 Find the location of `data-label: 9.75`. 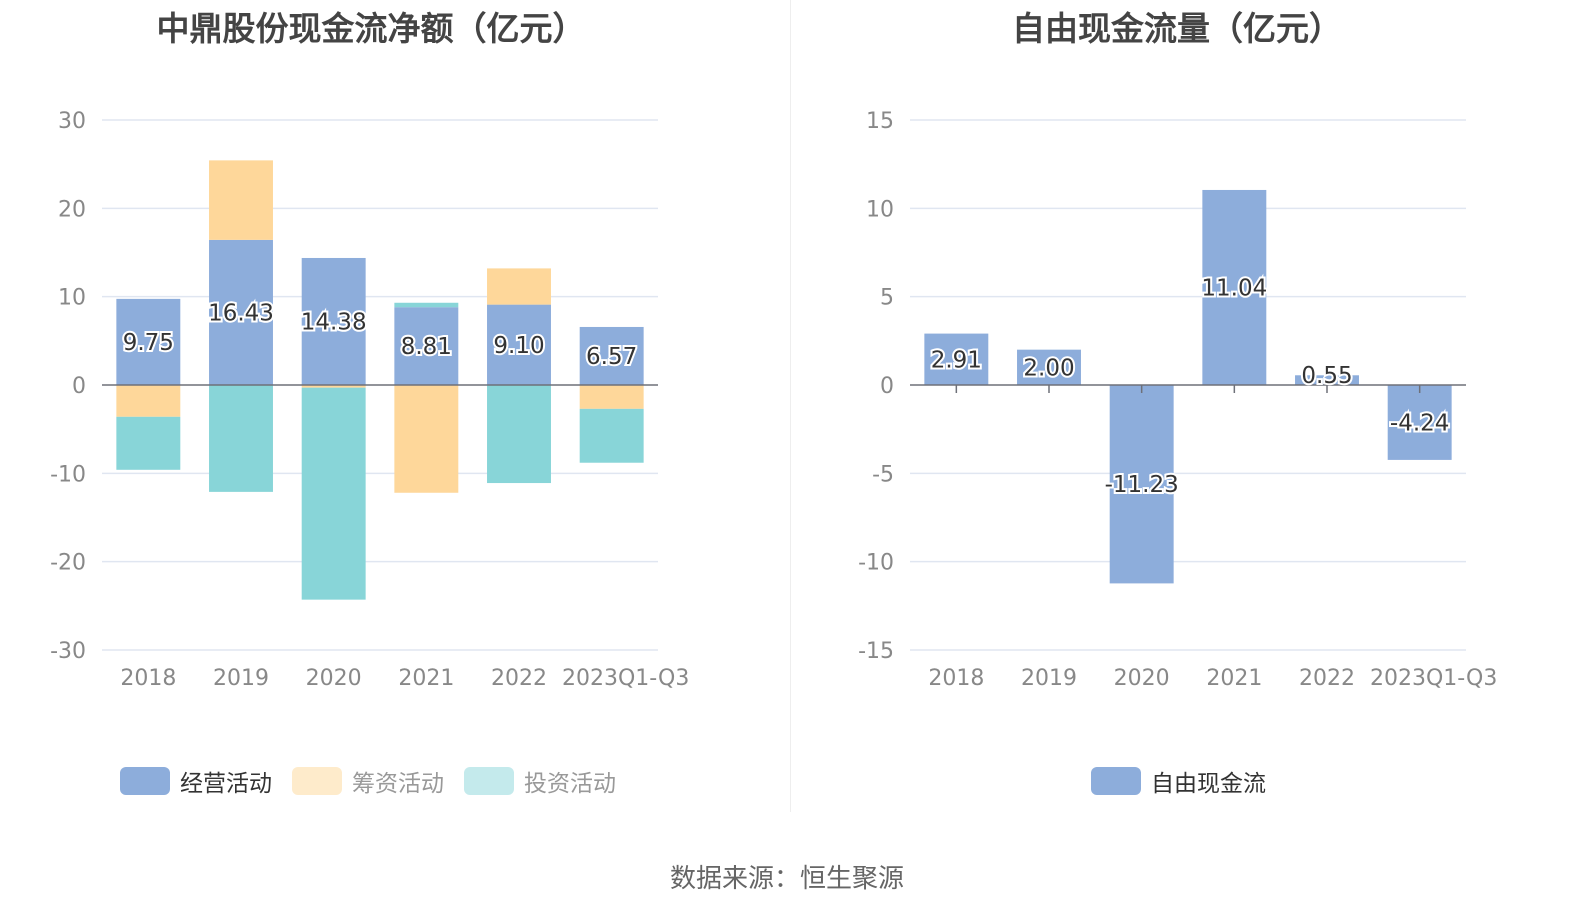

data-label: 9.75 is located at coordinates (148, 343).